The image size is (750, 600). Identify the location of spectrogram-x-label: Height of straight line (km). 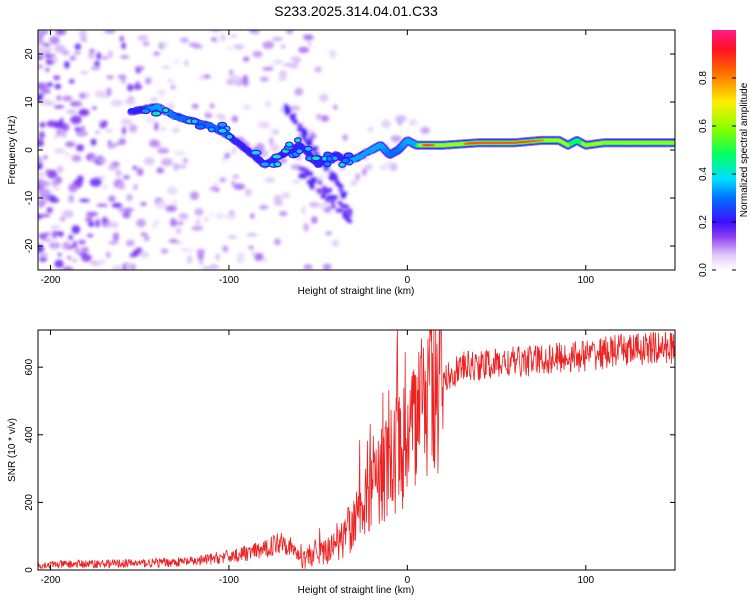
(356, 291).